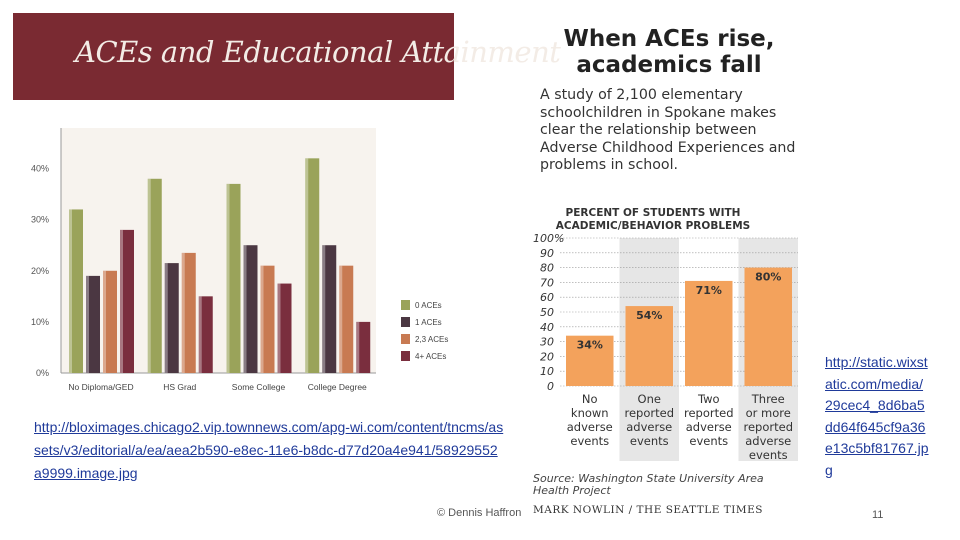  What do you see at coordinates (590, 399) in the screenshot?
I see `x-tick-label: No` at bounding box center [590, 399].